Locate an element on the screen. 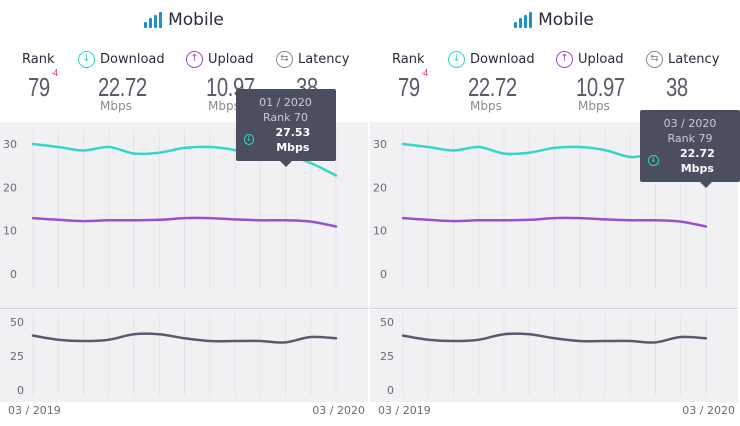 This screenshot has height=426, width=740. tooltip-rank: Rank 70 is located at coordinates (285, 117).